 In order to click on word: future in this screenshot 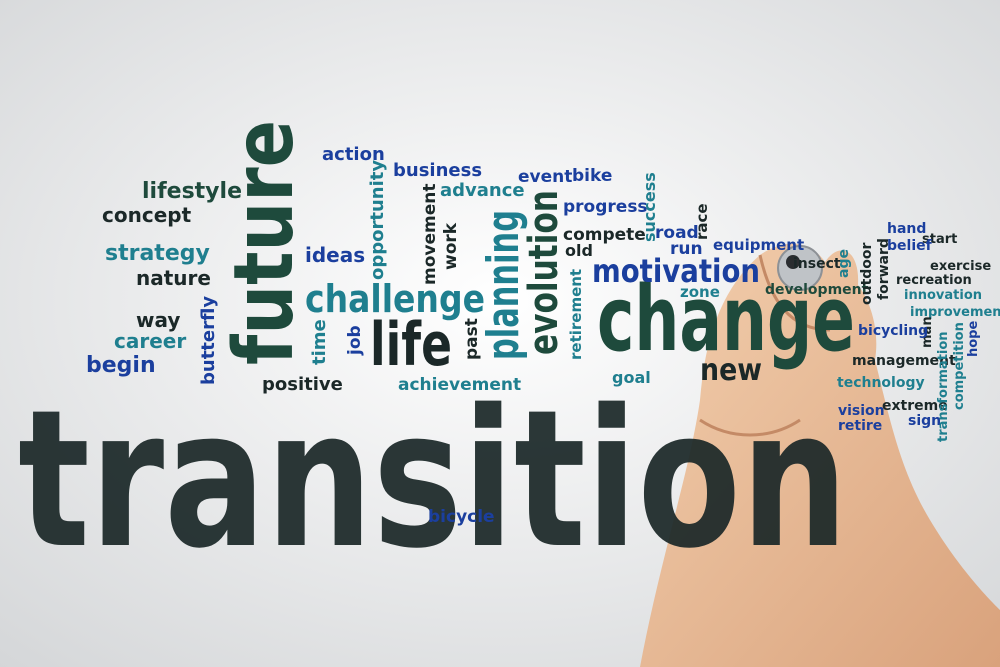, I will do `click(264, 242)`.